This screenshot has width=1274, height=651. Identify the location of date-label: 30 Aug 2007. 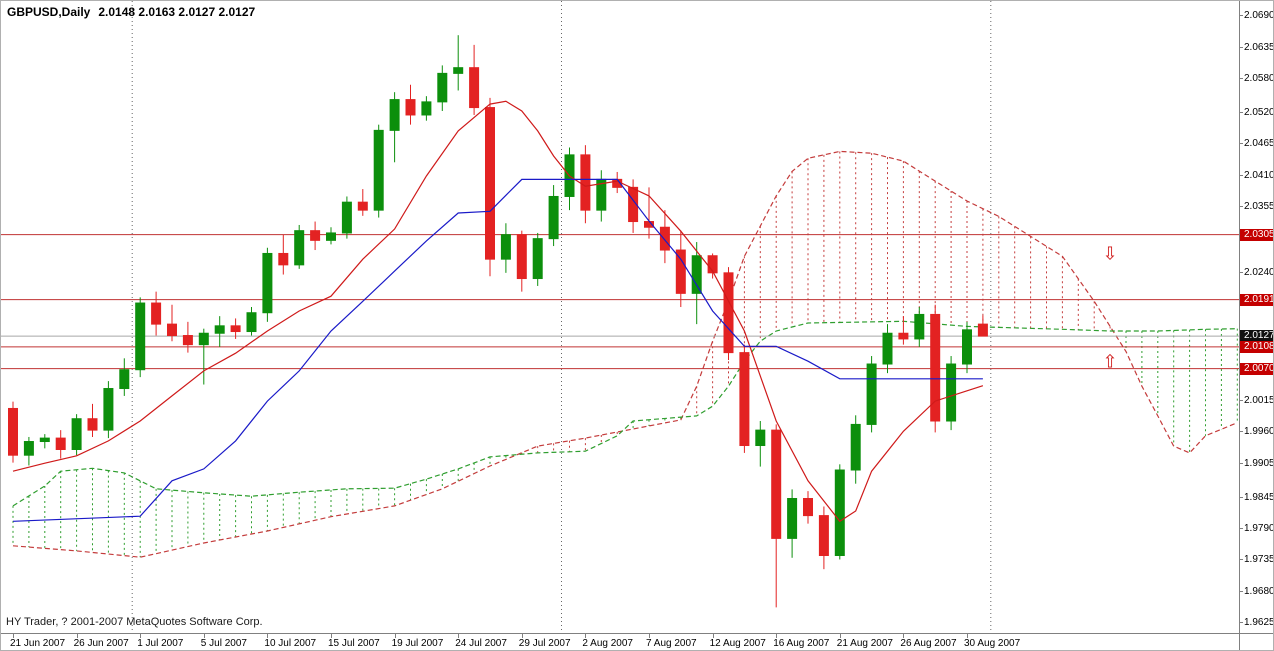
(992, 643).